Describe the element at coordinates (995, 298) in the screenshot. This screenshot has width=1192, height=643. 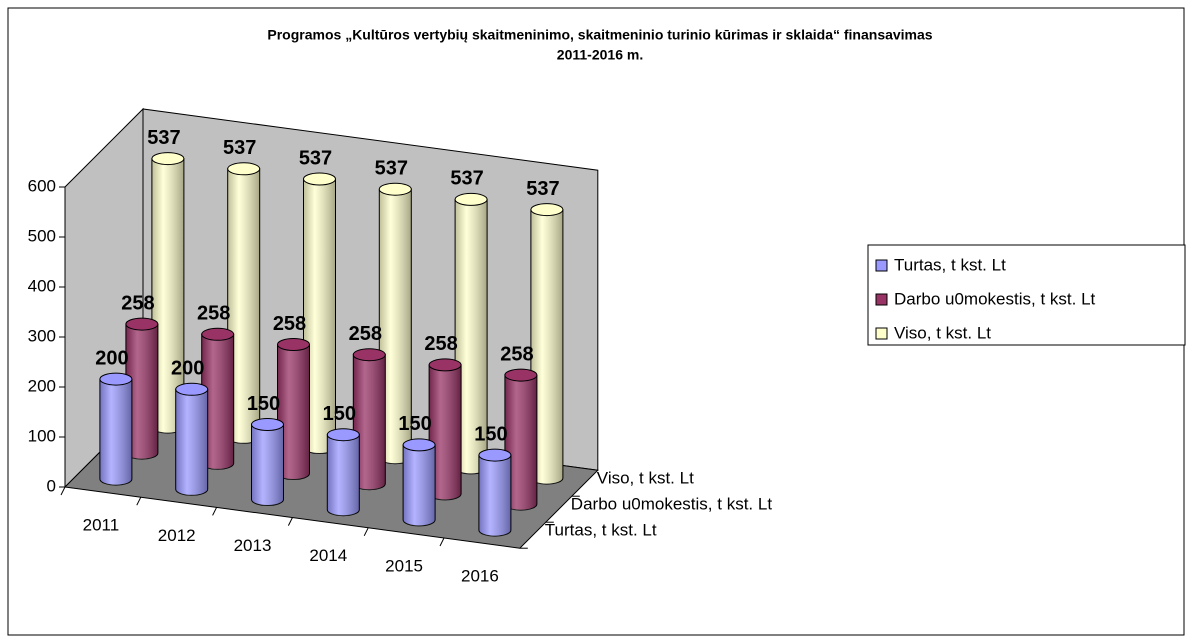
I see `legend-label: Darbo u0mokestis, t kst. Lt` at that location.